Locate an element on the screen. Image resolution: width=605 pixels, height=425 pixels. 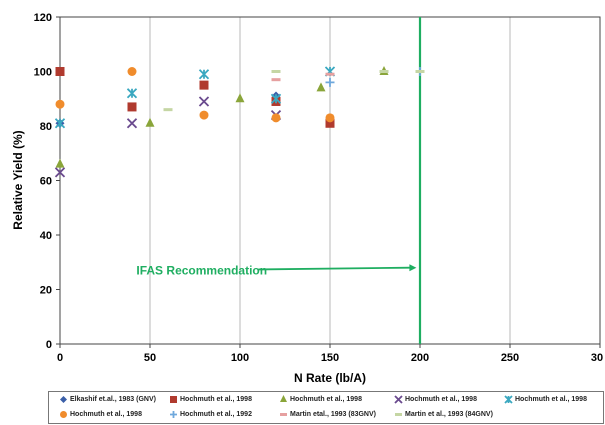
legend-label: Martin et al., 1993 (84GNV) is located at coordinates (449, 414).